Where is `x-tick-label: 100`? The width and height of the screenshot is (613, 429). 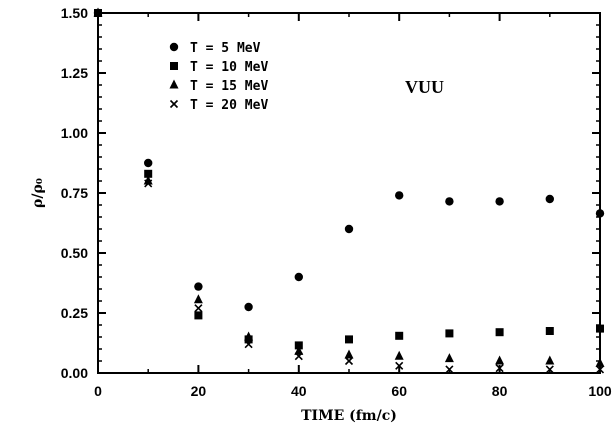 x-tick-label: 100 is located at coordinates (600, 391).